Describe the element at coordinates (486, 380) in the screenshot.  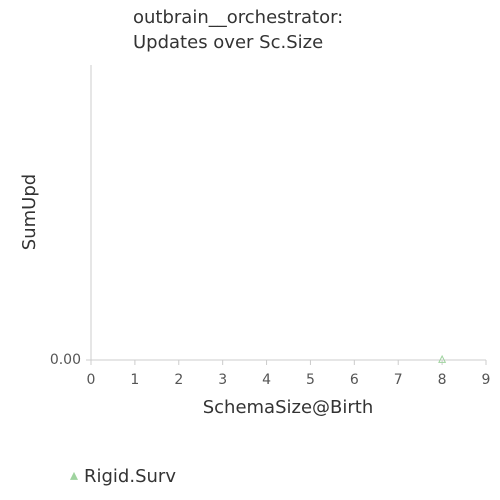
I see `x-tick-label: 9` at that location.